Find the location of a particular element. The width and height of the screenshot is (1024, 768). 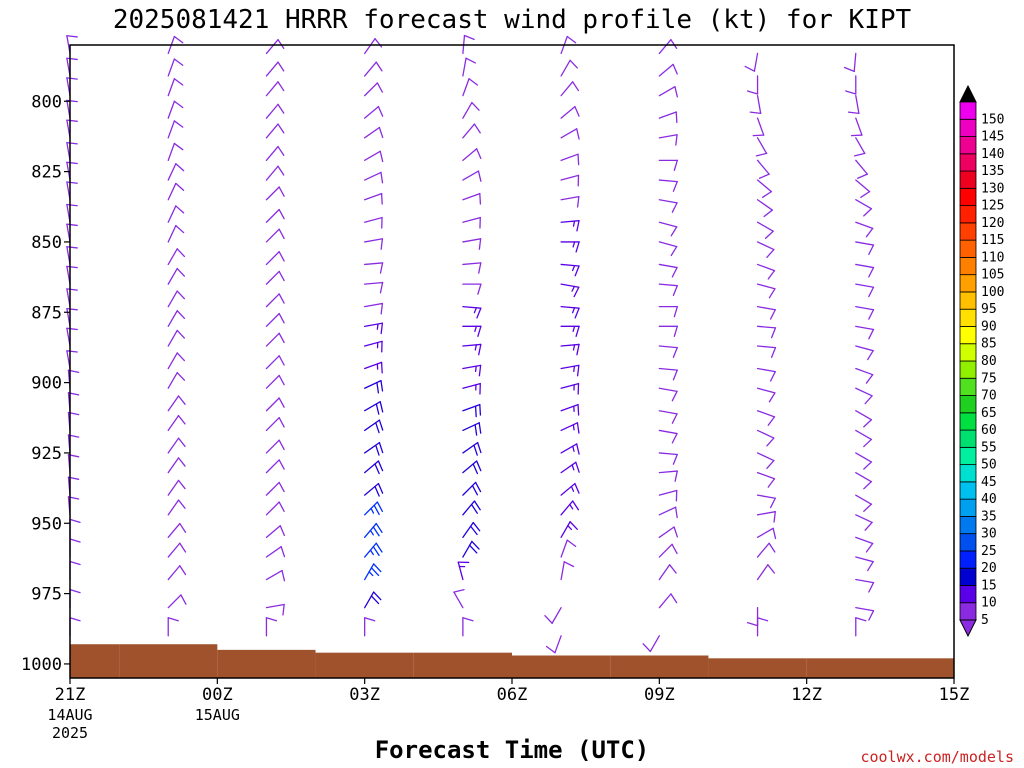

credit-link: coolwx.com/models is located at coordinates (937, 757).